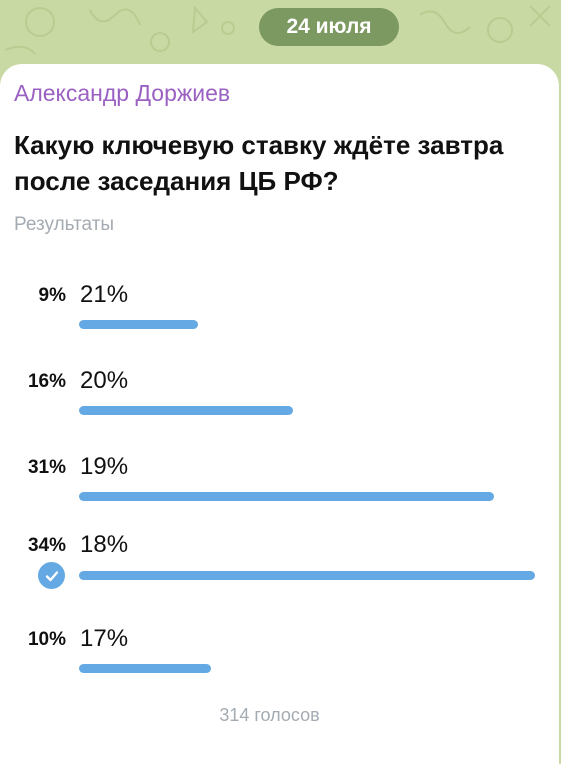  What do you see at coordinates (104, 544) in the screenshot?
I see `option-label: 18%` at bounding box center [104, 544].